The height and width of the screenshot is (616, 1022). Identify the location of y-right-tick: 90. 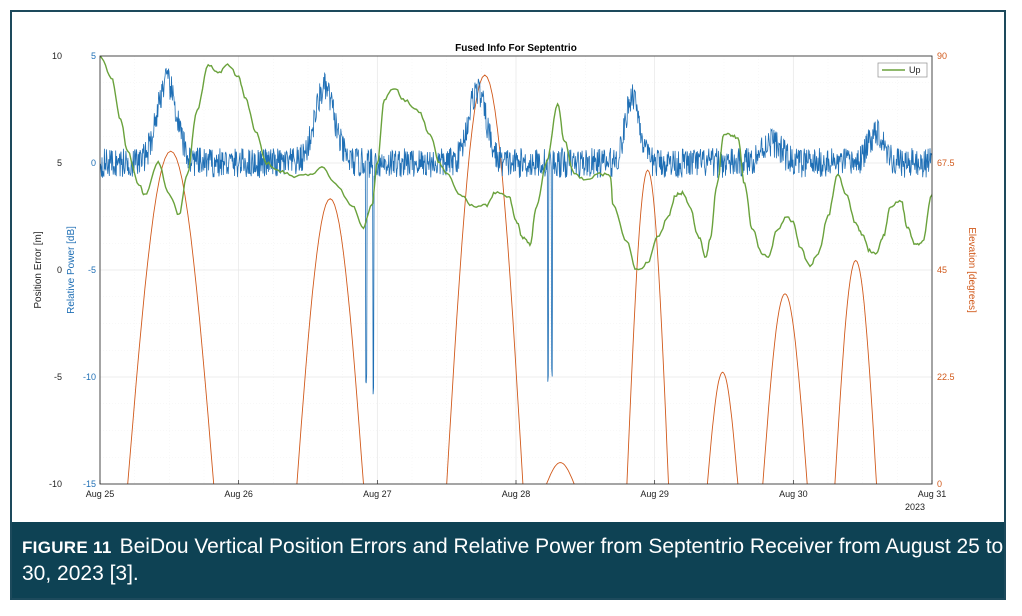
(942, 56).